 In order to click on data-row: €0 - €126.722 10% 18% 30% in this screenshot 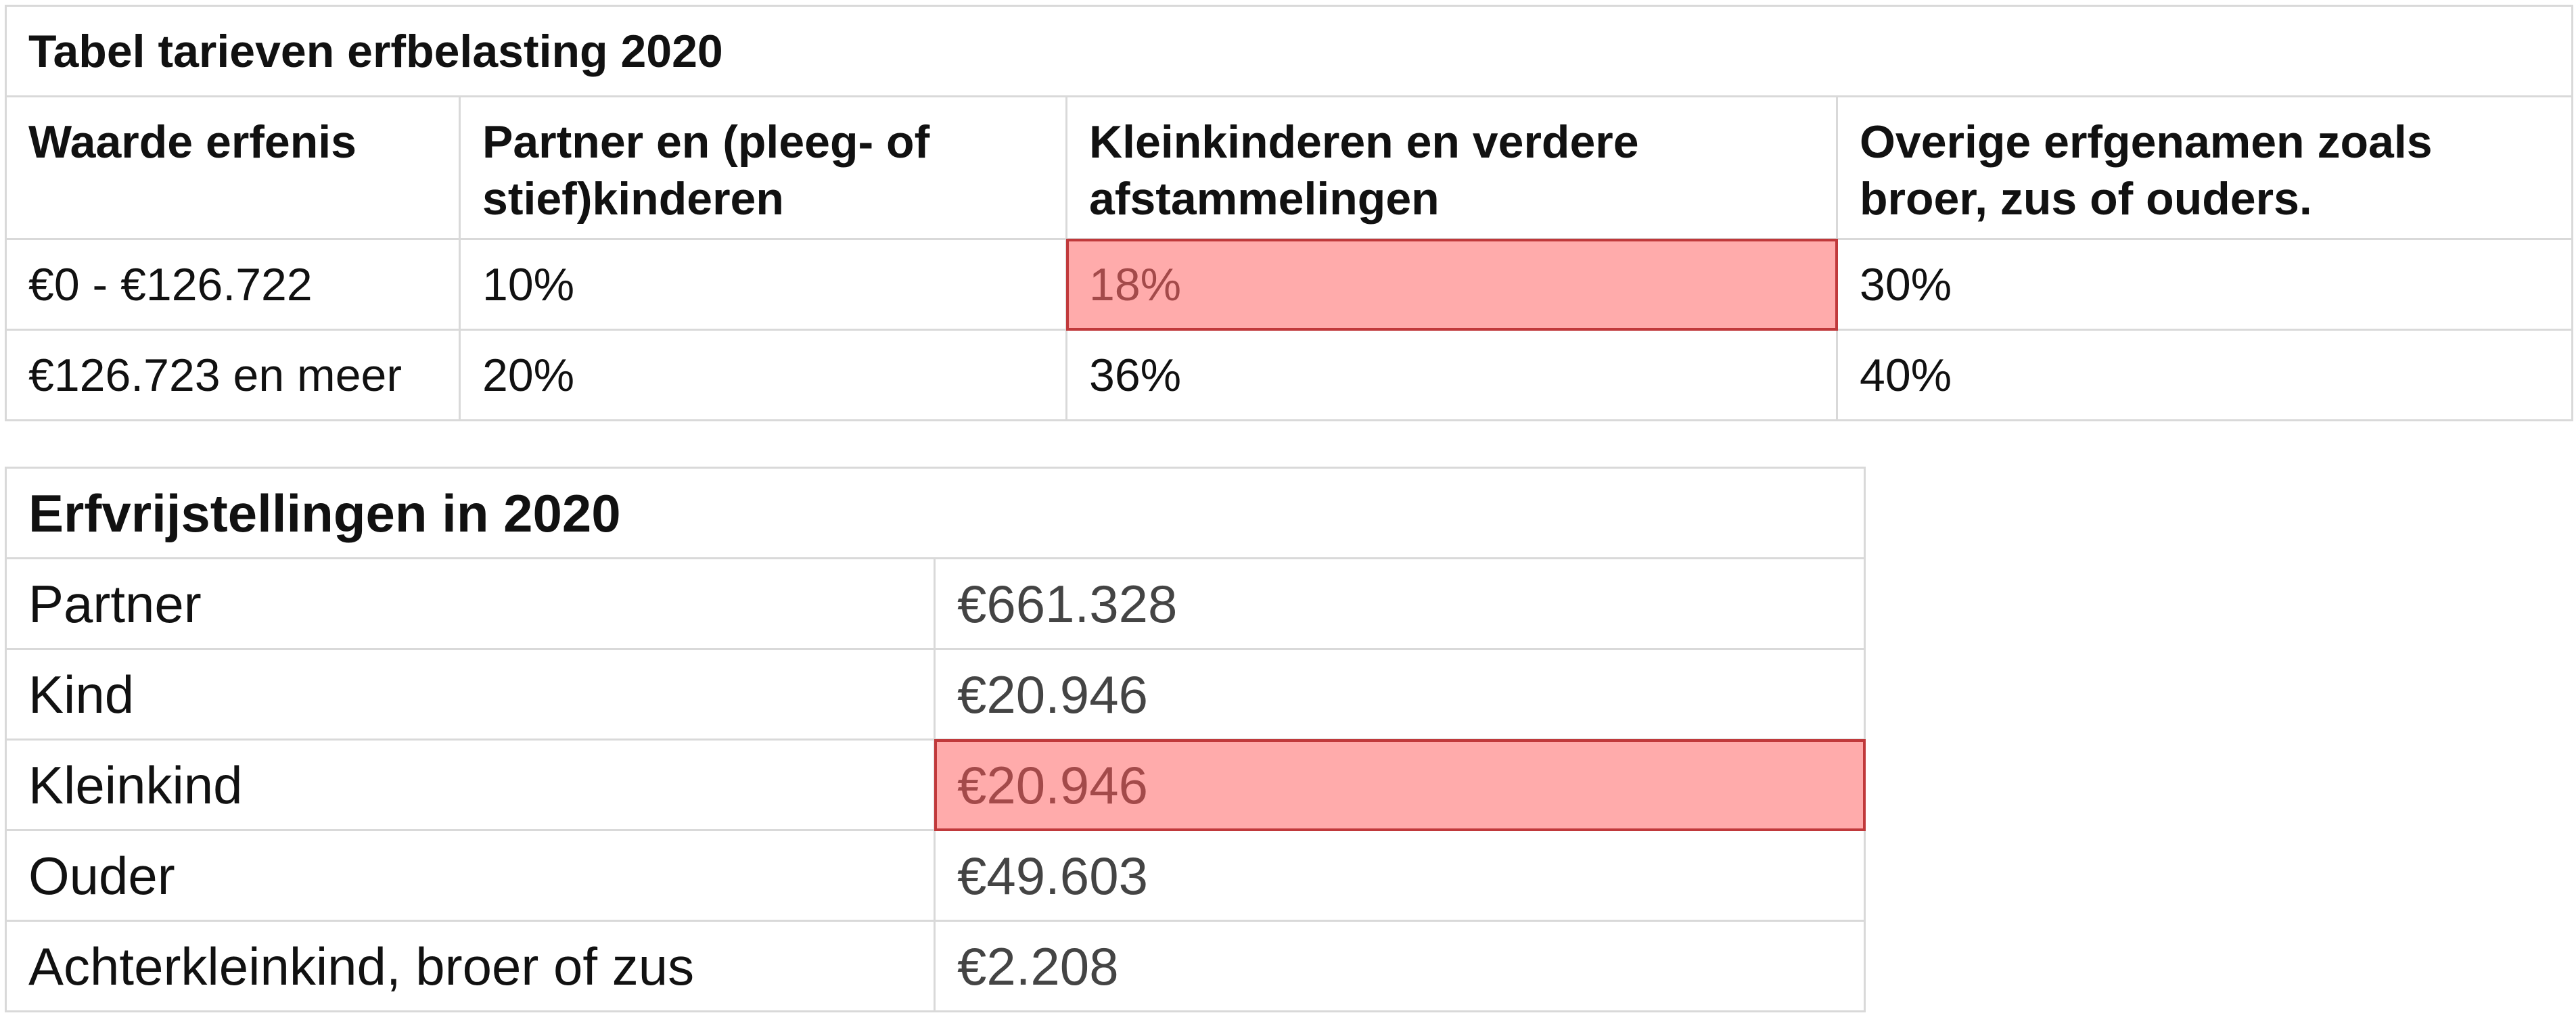, I will do `click(1289, 284)`.